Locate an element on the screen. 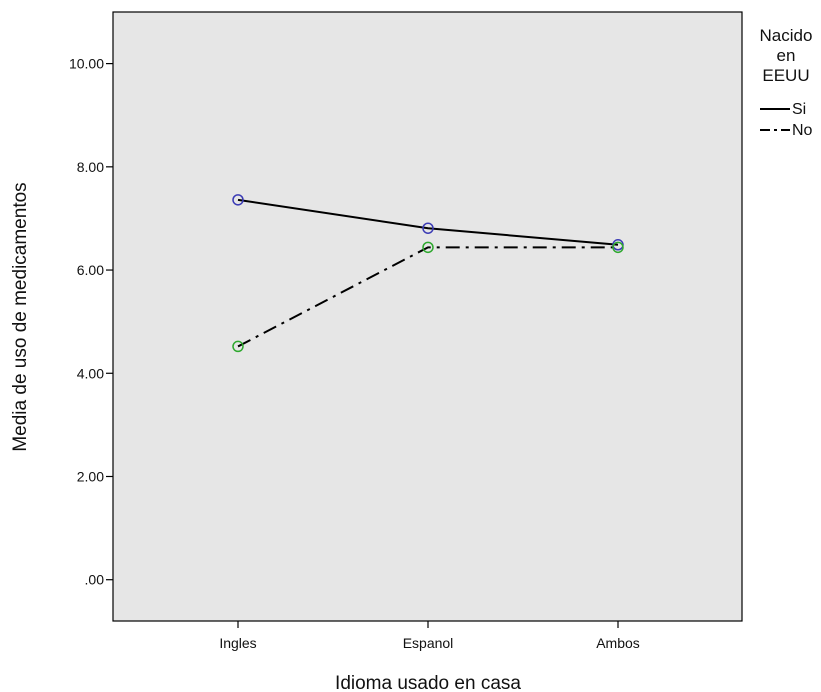 The image size is (821, 692). x-tick-label: Espanol is located at coordinates (428, 643).